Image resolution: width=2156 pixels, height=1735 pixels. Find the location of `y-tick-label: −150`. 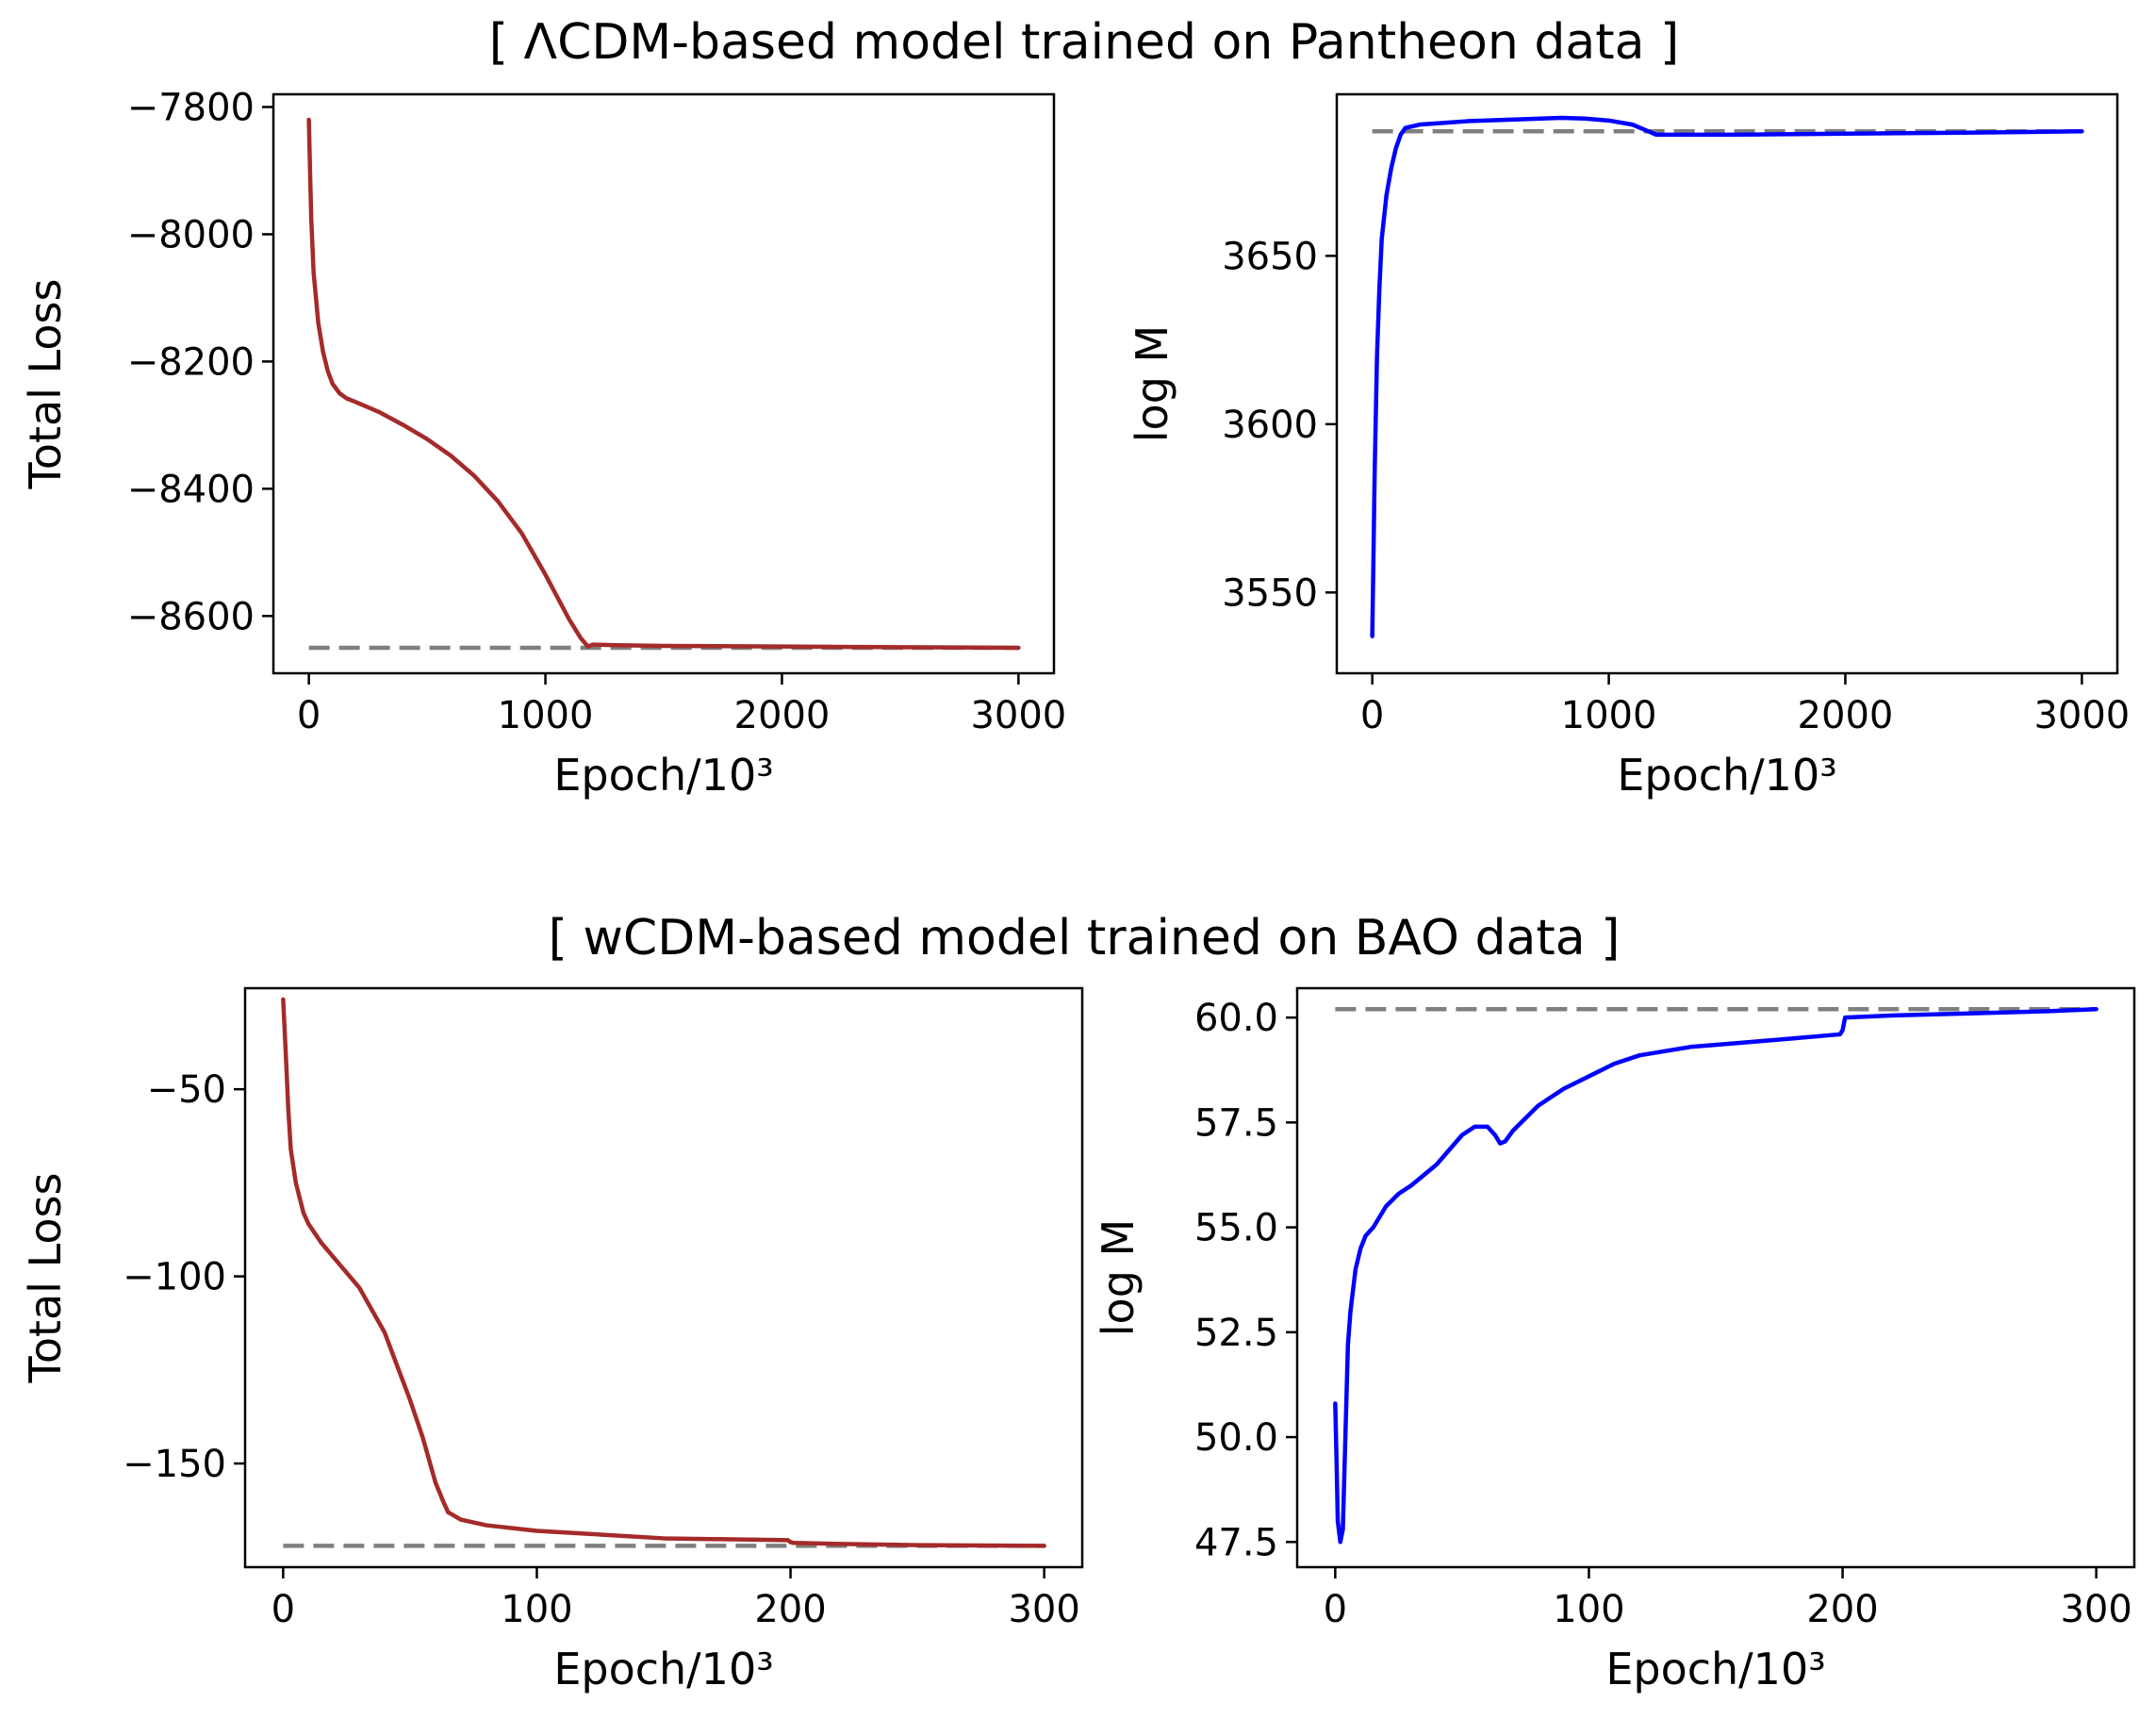

y-tick-label: −150 is located at coordinates (174, 1464).